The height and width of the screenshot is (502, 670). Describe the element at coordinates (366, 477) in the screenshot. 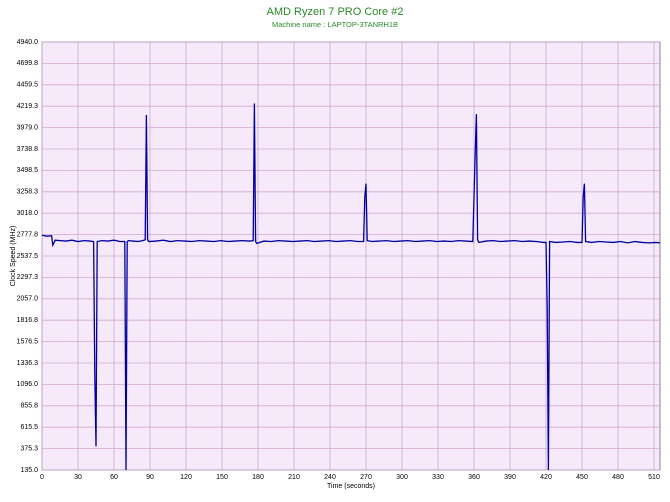

I see `x-tick-label: 270` at that location.